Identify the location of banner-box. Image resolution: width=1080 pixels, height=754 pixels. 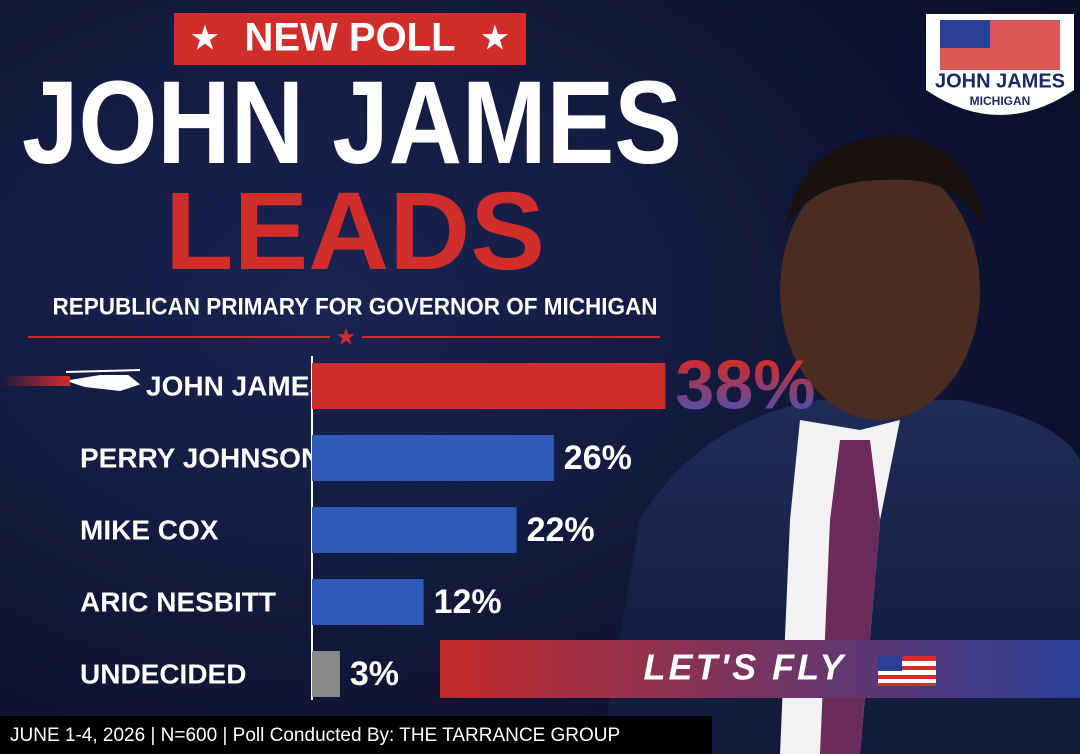
(350, 39).